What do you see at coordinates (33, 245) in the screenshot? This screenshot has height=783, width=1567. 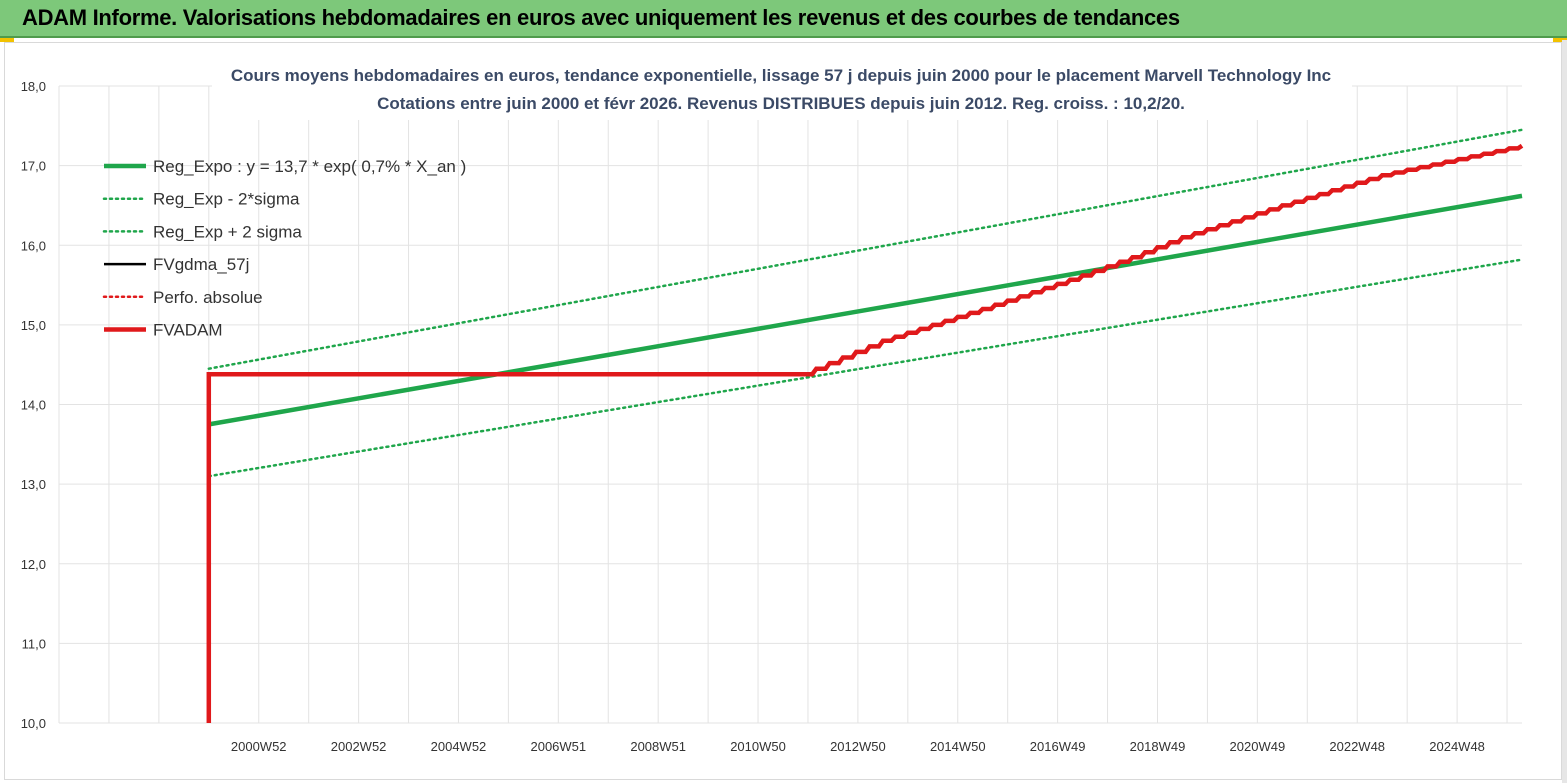 I see `y-tick-label: 16,0` at bounding box center [33, 245].